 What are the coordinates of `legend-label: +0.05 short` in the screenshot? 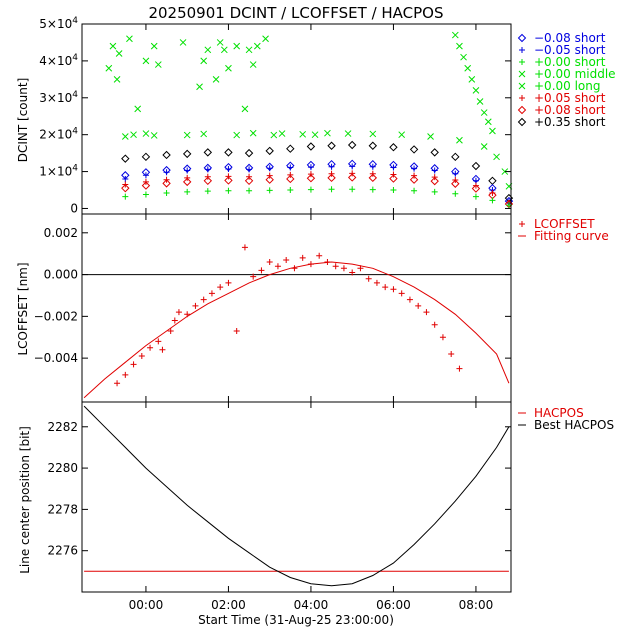 It's located at (570, 98).